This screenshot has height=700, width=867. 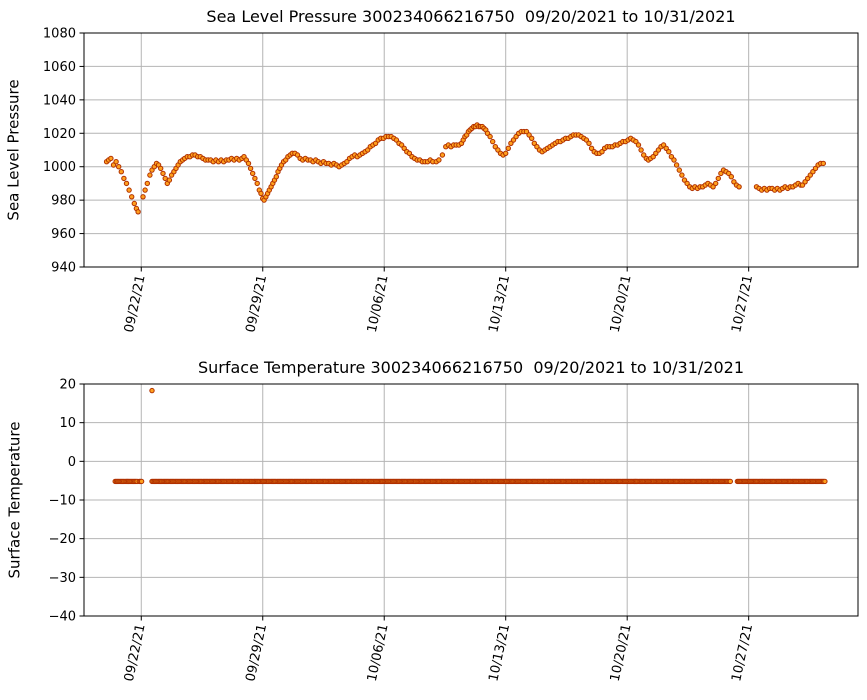 What do you see at coordinates (72, 462) in the screenshot?
I see `temperature-y-tick-label: 0` at bounding box center [72, 462].